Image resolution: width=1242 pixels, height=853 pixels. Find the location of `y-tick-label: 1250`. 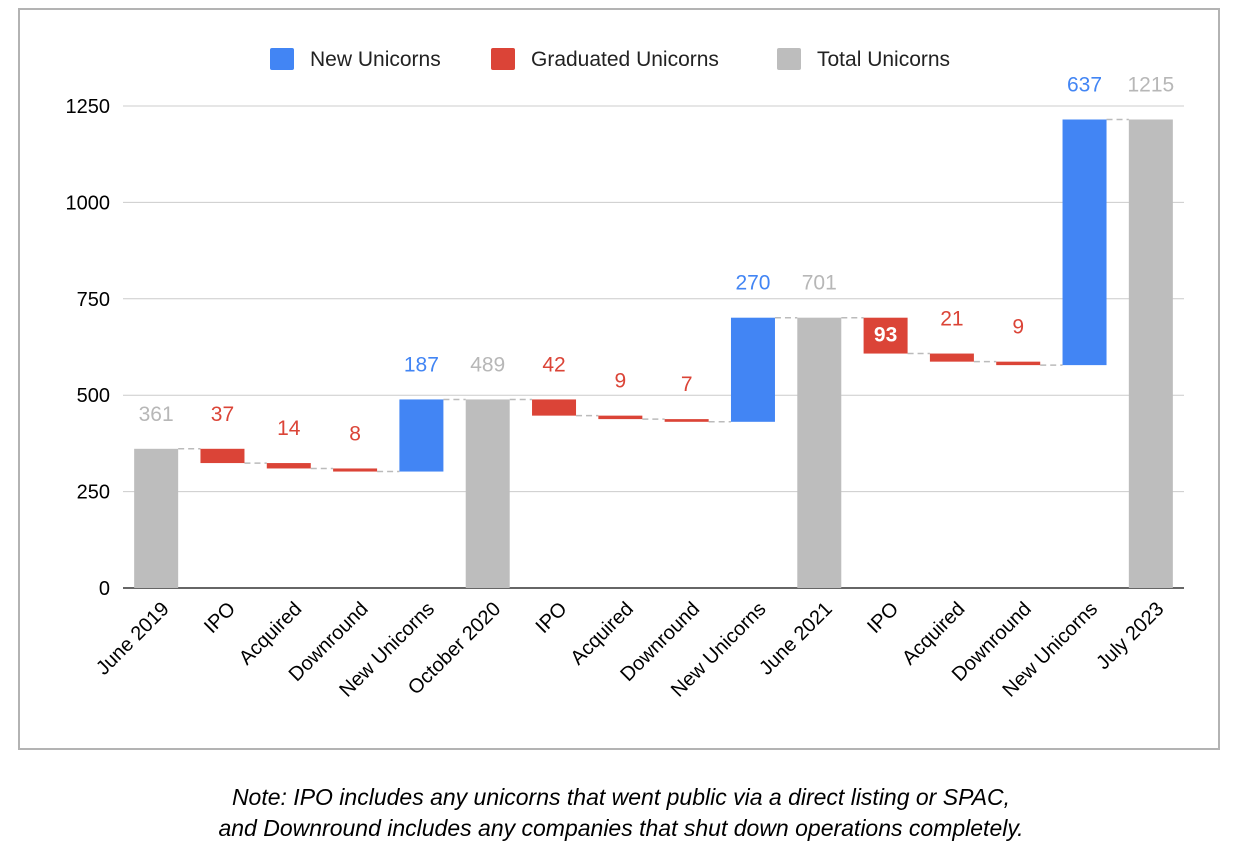

y-tick-label: 1250 is located at coordinates (88, 107).